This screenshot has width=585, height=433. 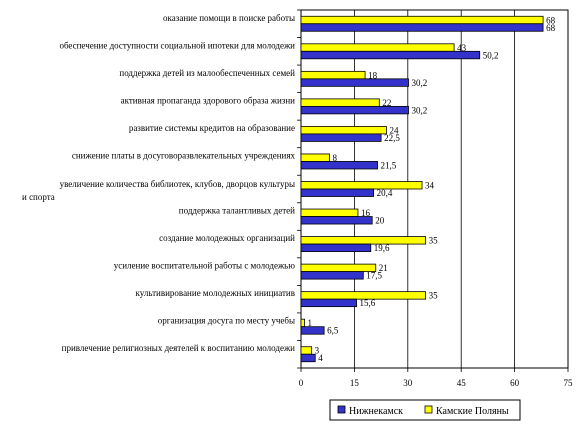 What do you see at coordinates (366, 213) in the screenshot?
I see `data-label: 16` at bounding box center [366, 213].